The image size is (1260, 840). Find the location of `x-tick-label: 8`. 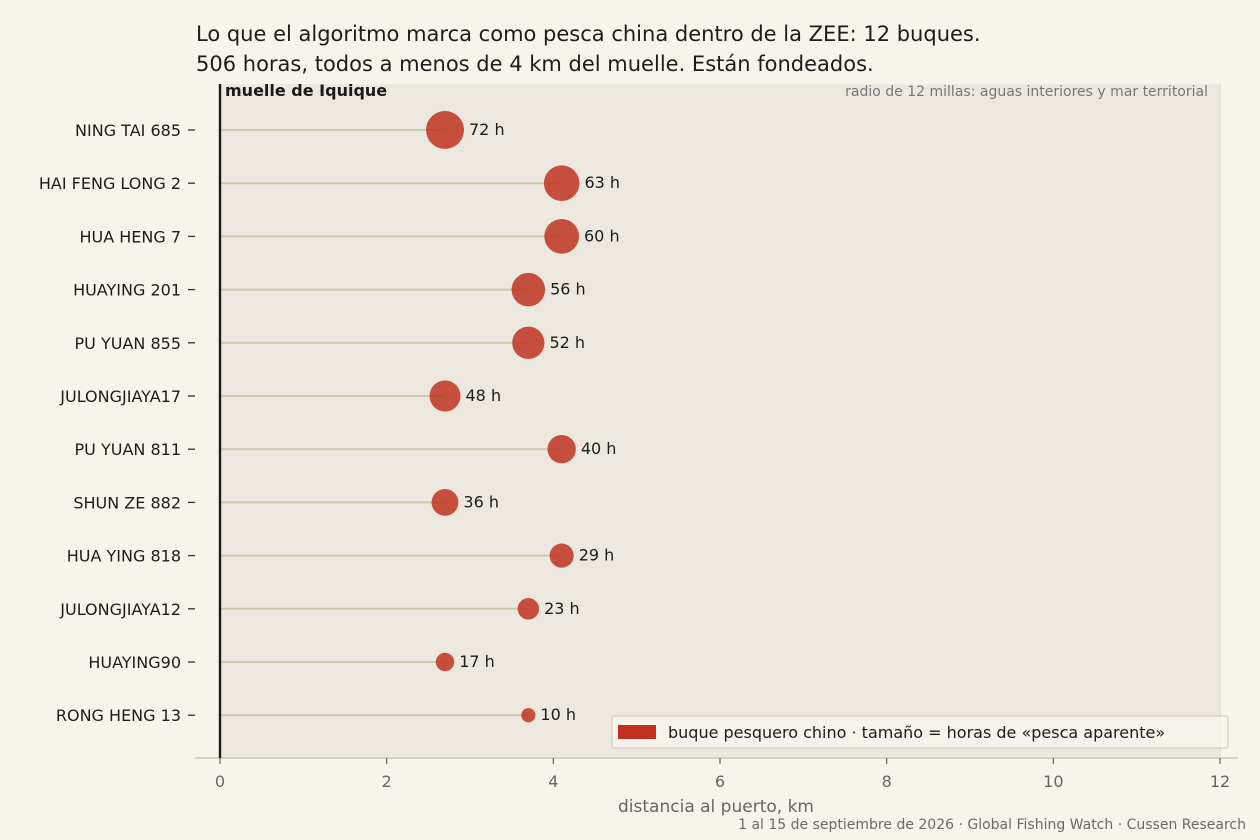

x-tick-label: 8 is located at coordinates (887, 781).